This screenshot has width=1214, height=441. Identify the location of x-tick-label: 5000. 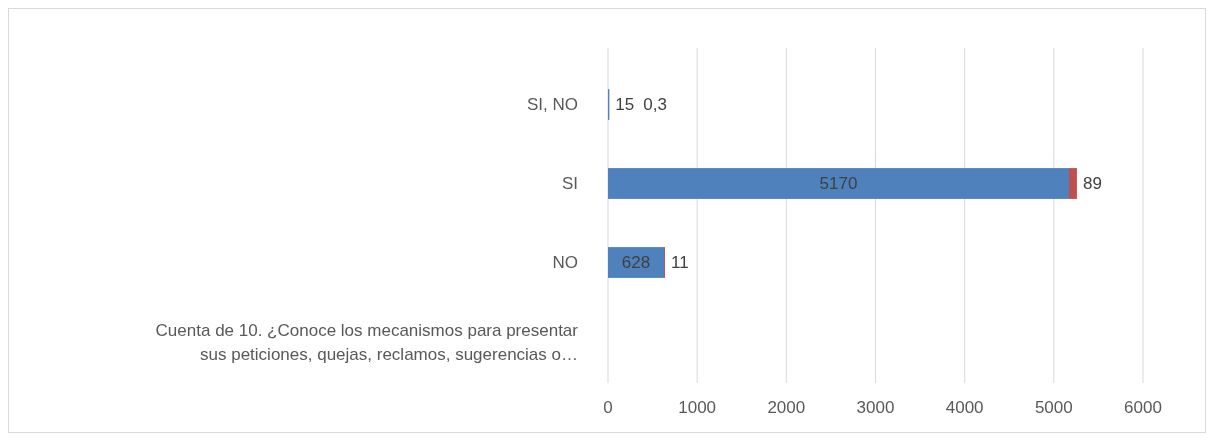
(1053, 407).